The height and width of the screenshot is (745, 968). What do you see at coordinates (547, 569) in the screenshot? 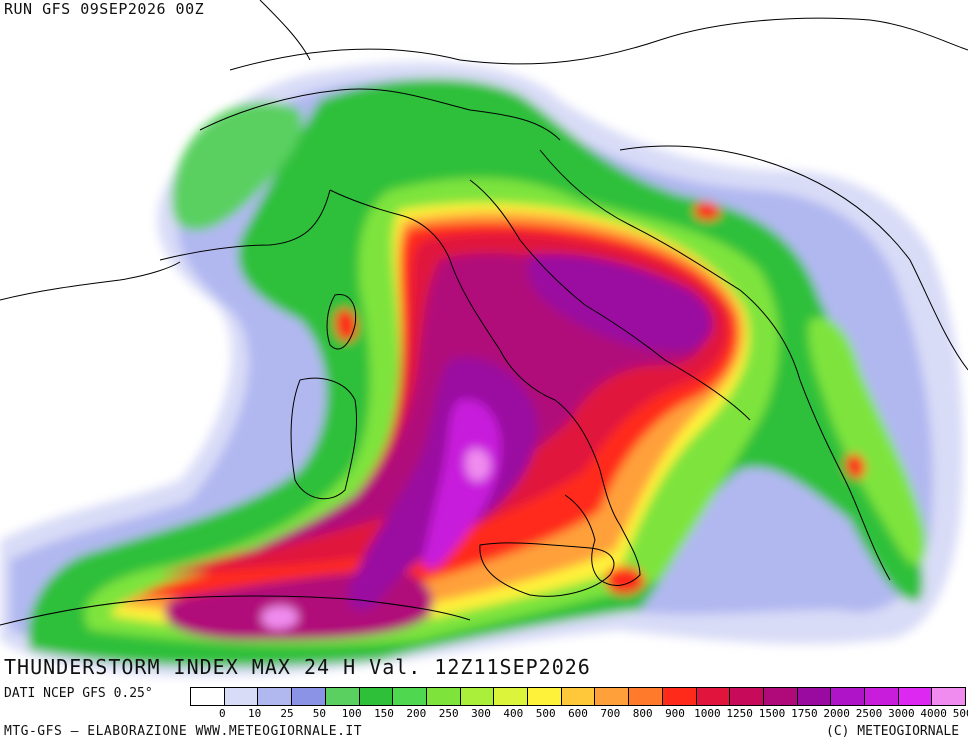
I see `coastline-sicily` at bounding box center [547, 569].